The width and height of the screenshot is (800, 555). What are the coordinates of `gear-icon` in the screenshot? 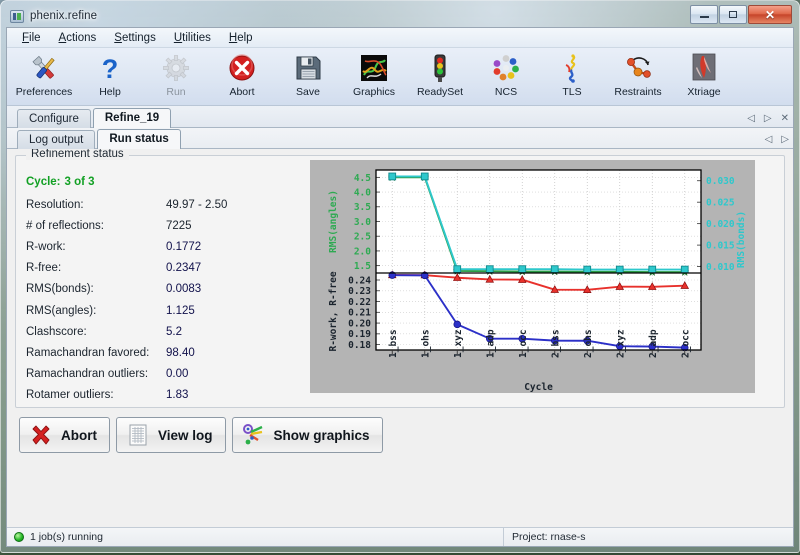 It's located at (176, 68).